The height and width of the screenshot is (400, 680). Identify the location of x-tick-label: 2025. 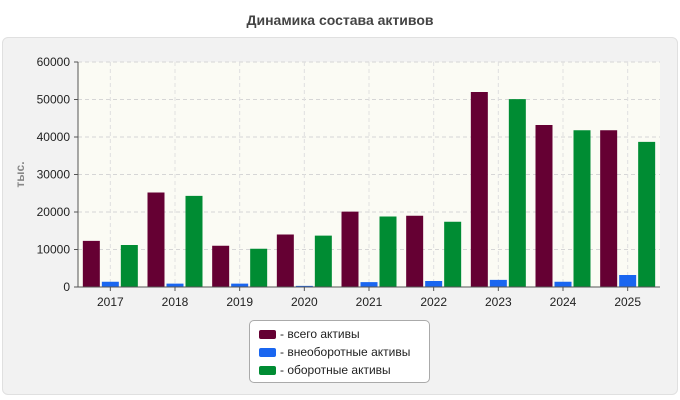
(627, 302).